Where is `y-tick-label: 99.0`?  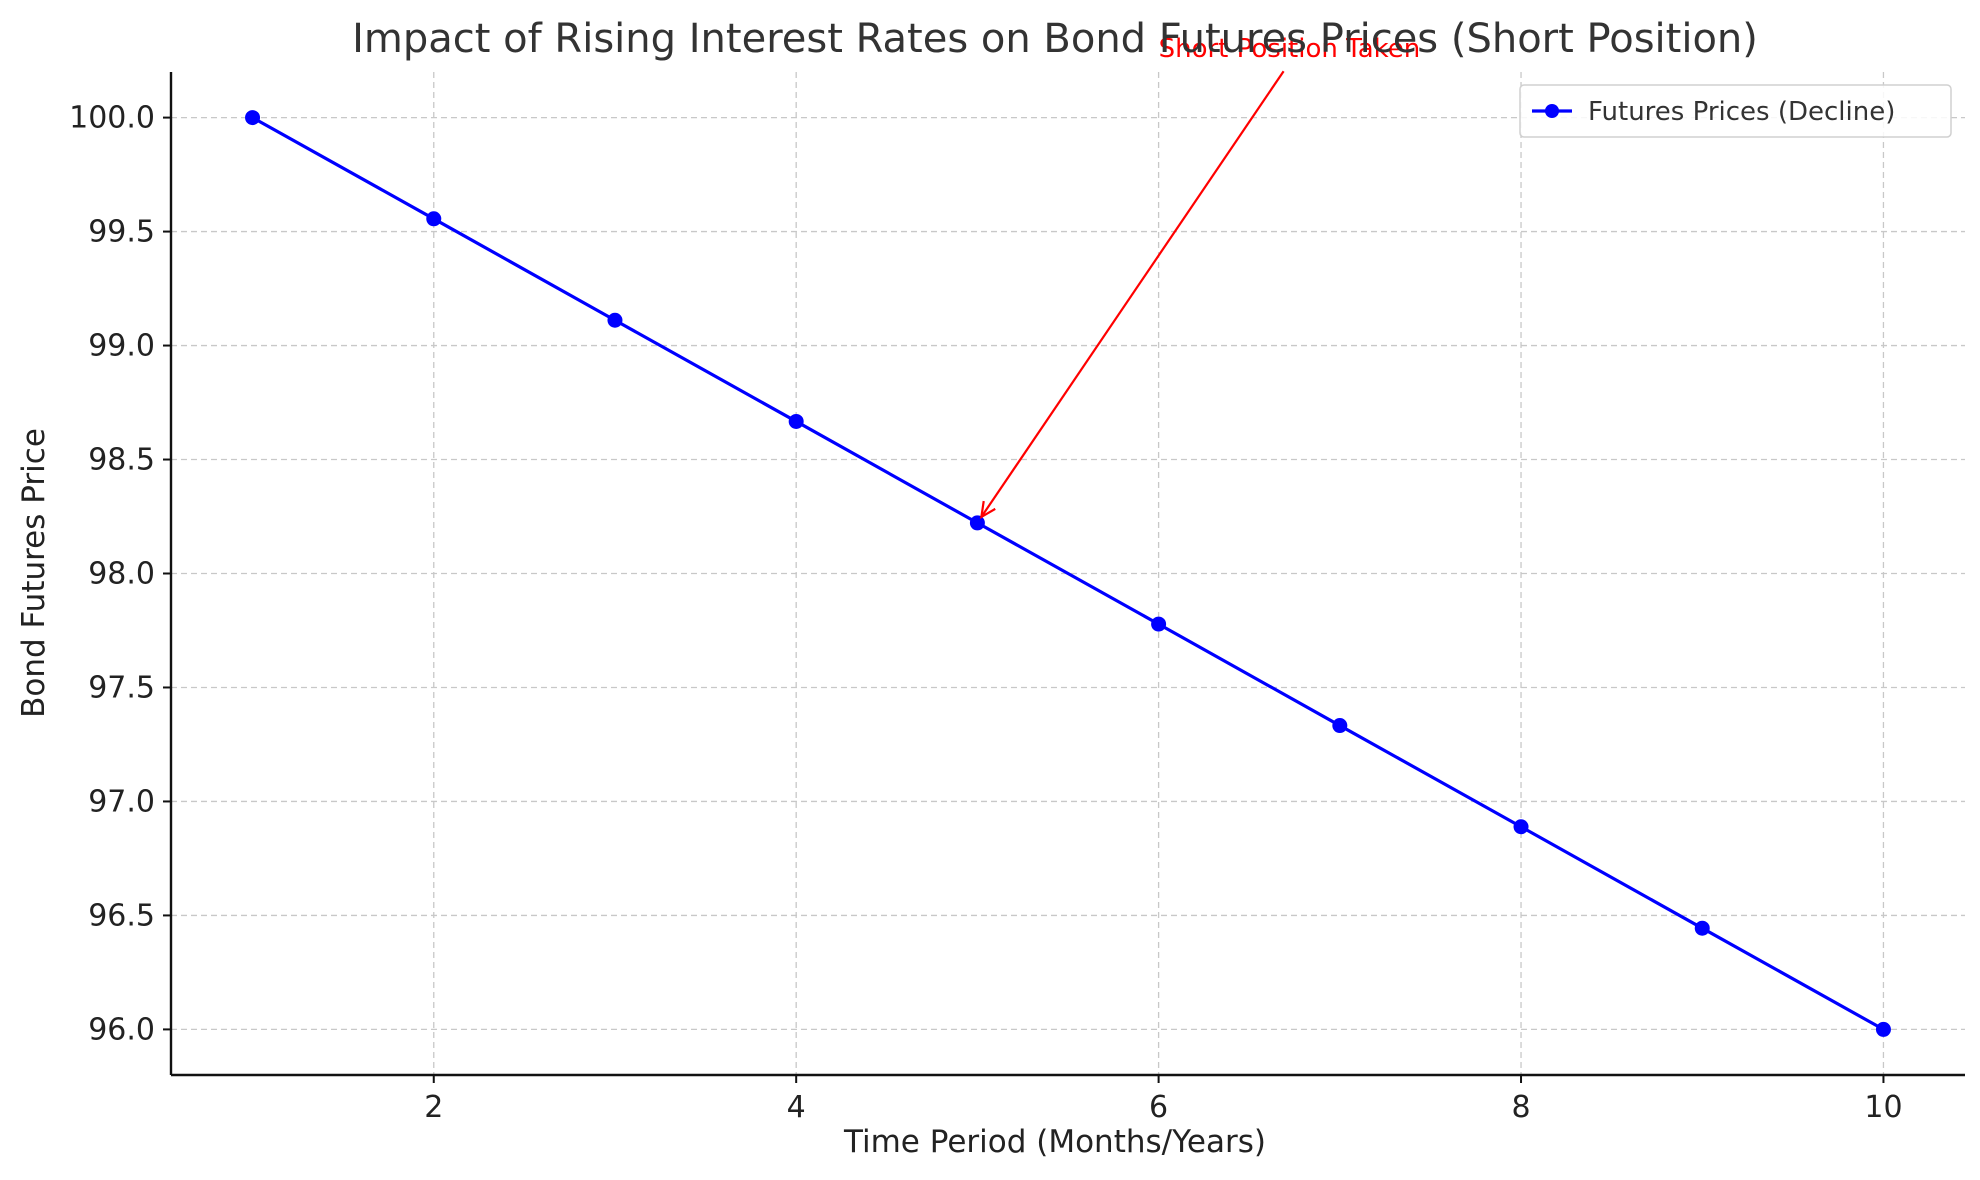
y-tick-label: 99.0 is located at coordinates (121, 346).